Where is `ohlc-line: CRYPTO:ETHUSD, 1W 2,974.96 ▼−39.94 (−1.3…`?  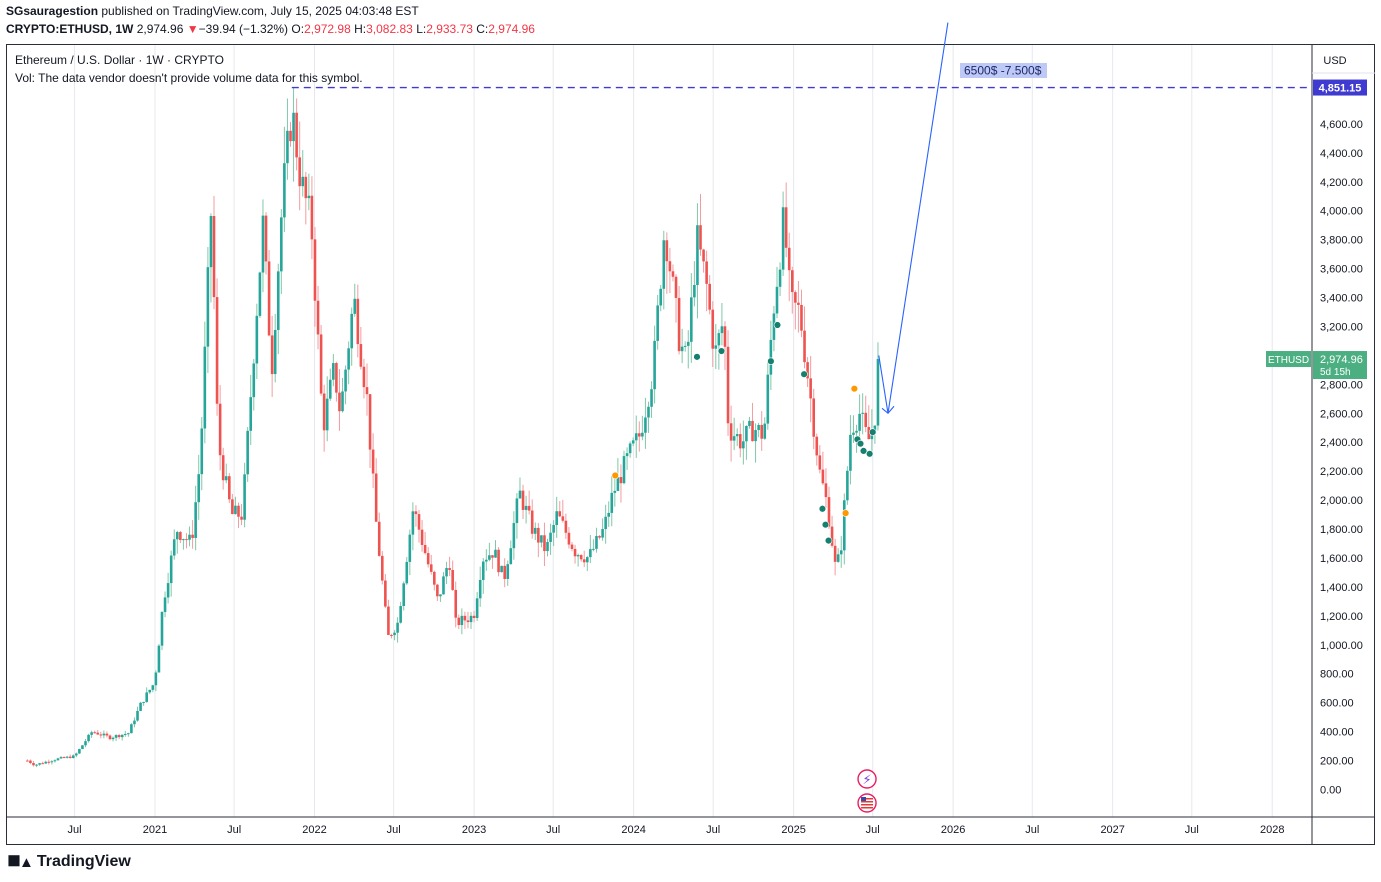
ohlc-line: CRYPTO:ETHUSD, 1W 2,974.96 ▼−39.94 (−1.3… is located at coordinates (270, 29).